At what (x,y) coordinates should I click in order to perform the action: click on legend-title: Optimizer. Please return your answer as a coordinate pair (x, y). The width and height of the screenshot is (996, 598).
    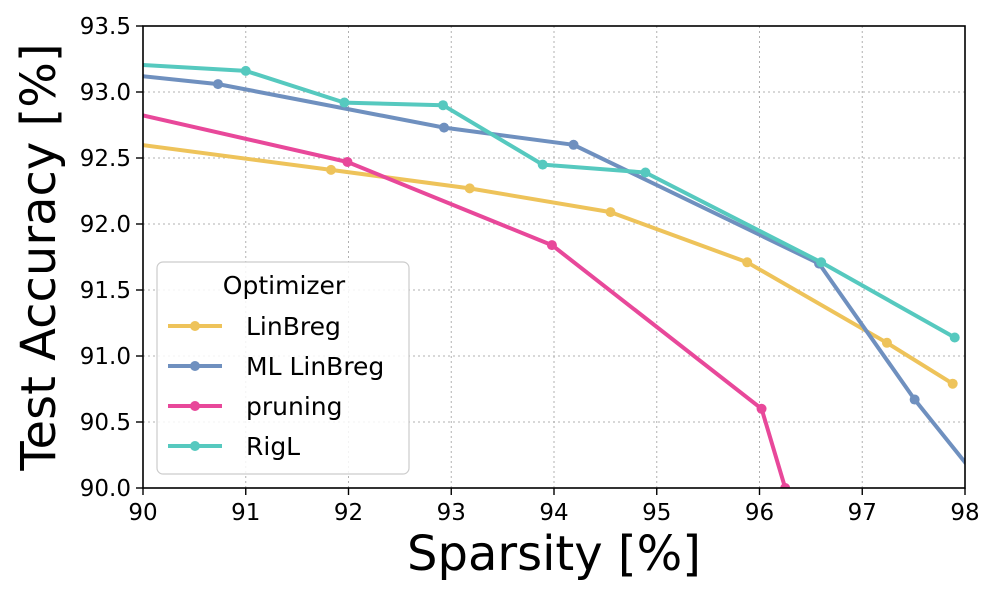
    Looking at the image, I should click on (284, 285).